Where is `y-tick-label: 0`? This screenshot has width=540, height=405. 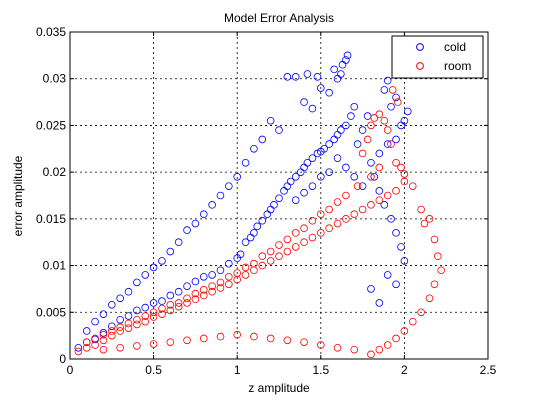
y-tick-label: 0 is located at coordinates (62, 359).